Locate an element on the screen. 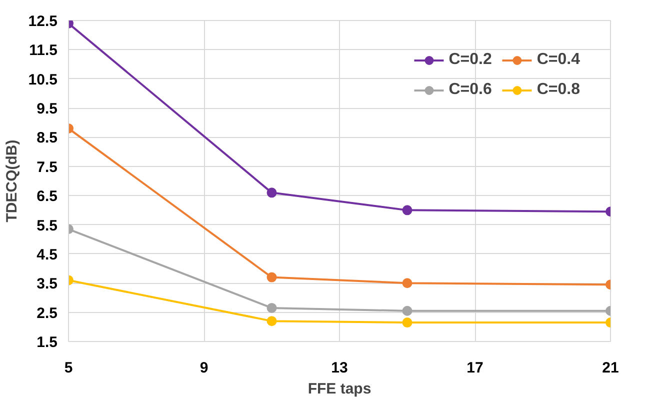 The image size is (648, 408). y-tick-label: 1.5 is located at coordinates (47, 342).